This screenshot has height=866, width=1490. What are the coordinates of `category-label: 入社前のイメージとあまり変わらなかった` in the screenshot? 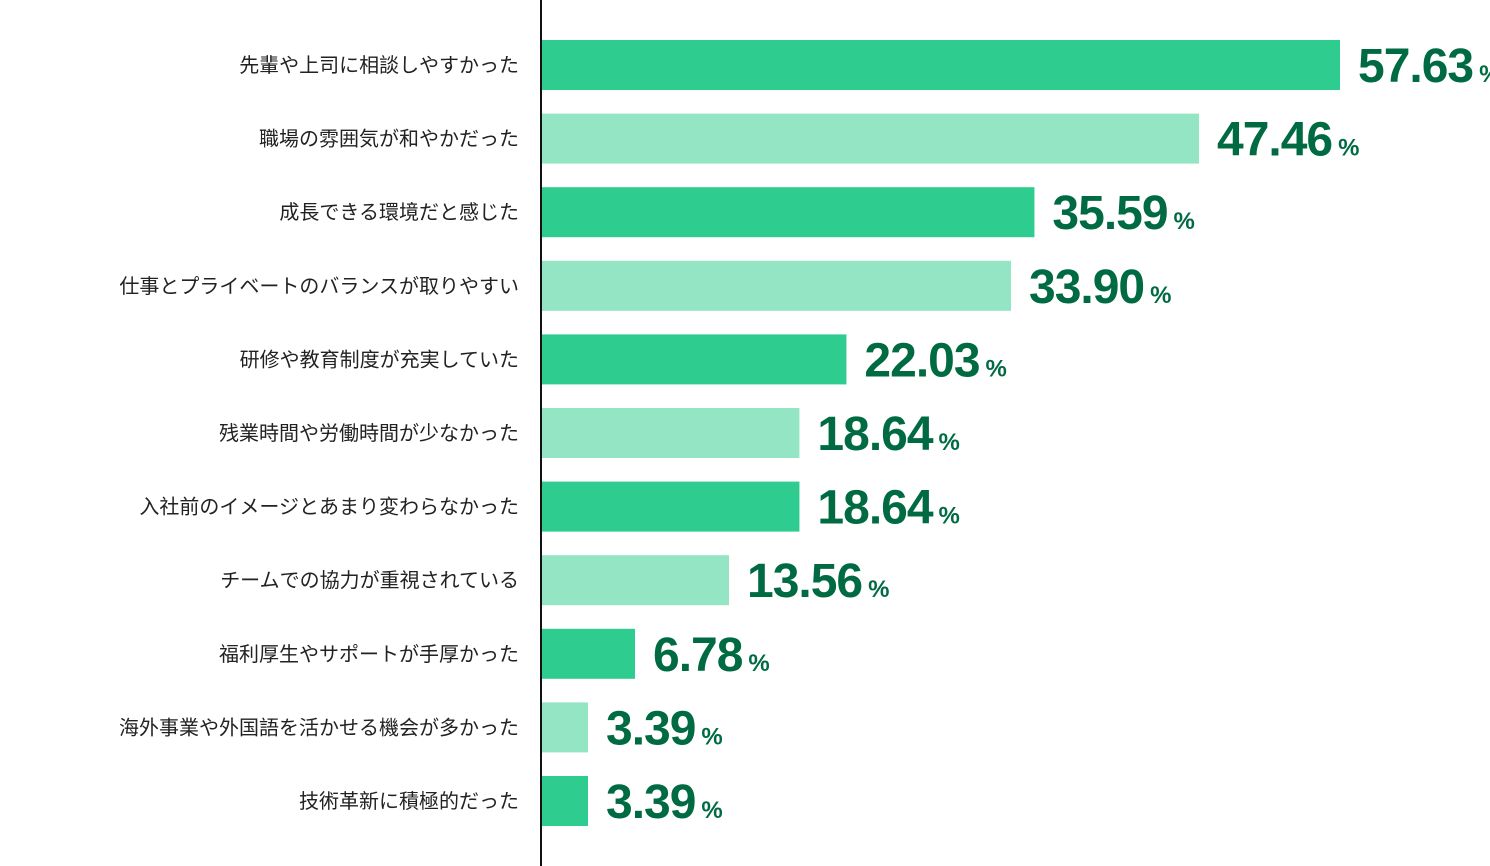 It's located at (329, 507).